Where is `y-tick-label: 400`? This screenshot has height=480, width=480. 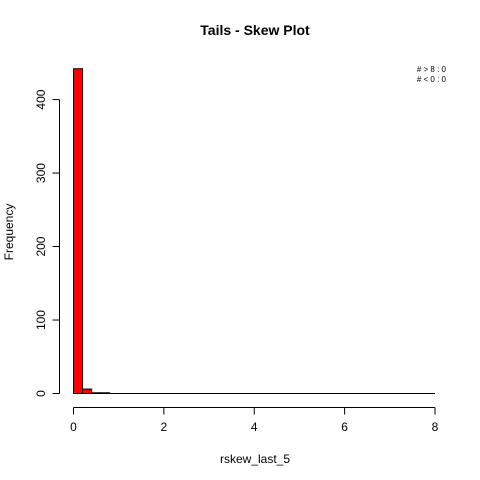 y-tick-label: 400 is located at coordinates (41, 99).